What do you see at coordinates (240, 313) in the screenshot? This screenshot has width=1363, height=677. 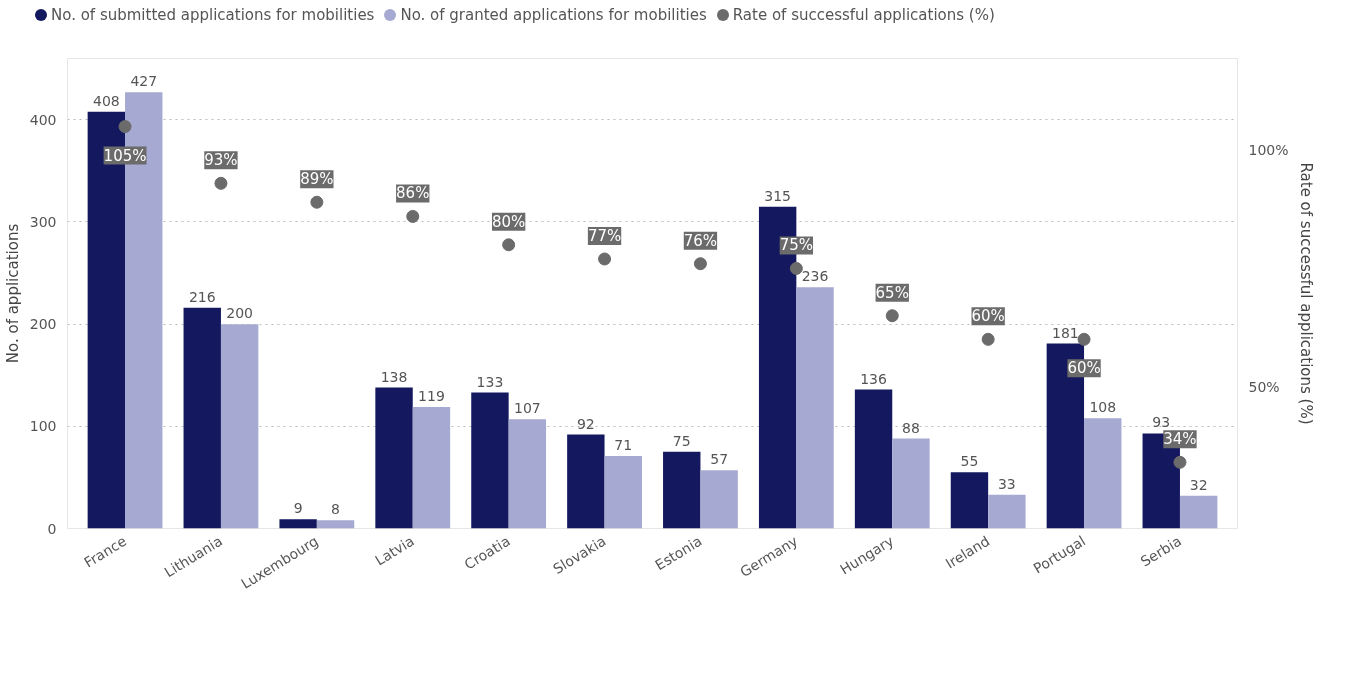 I see `data-label: 200` at bounding box center [240, 313].